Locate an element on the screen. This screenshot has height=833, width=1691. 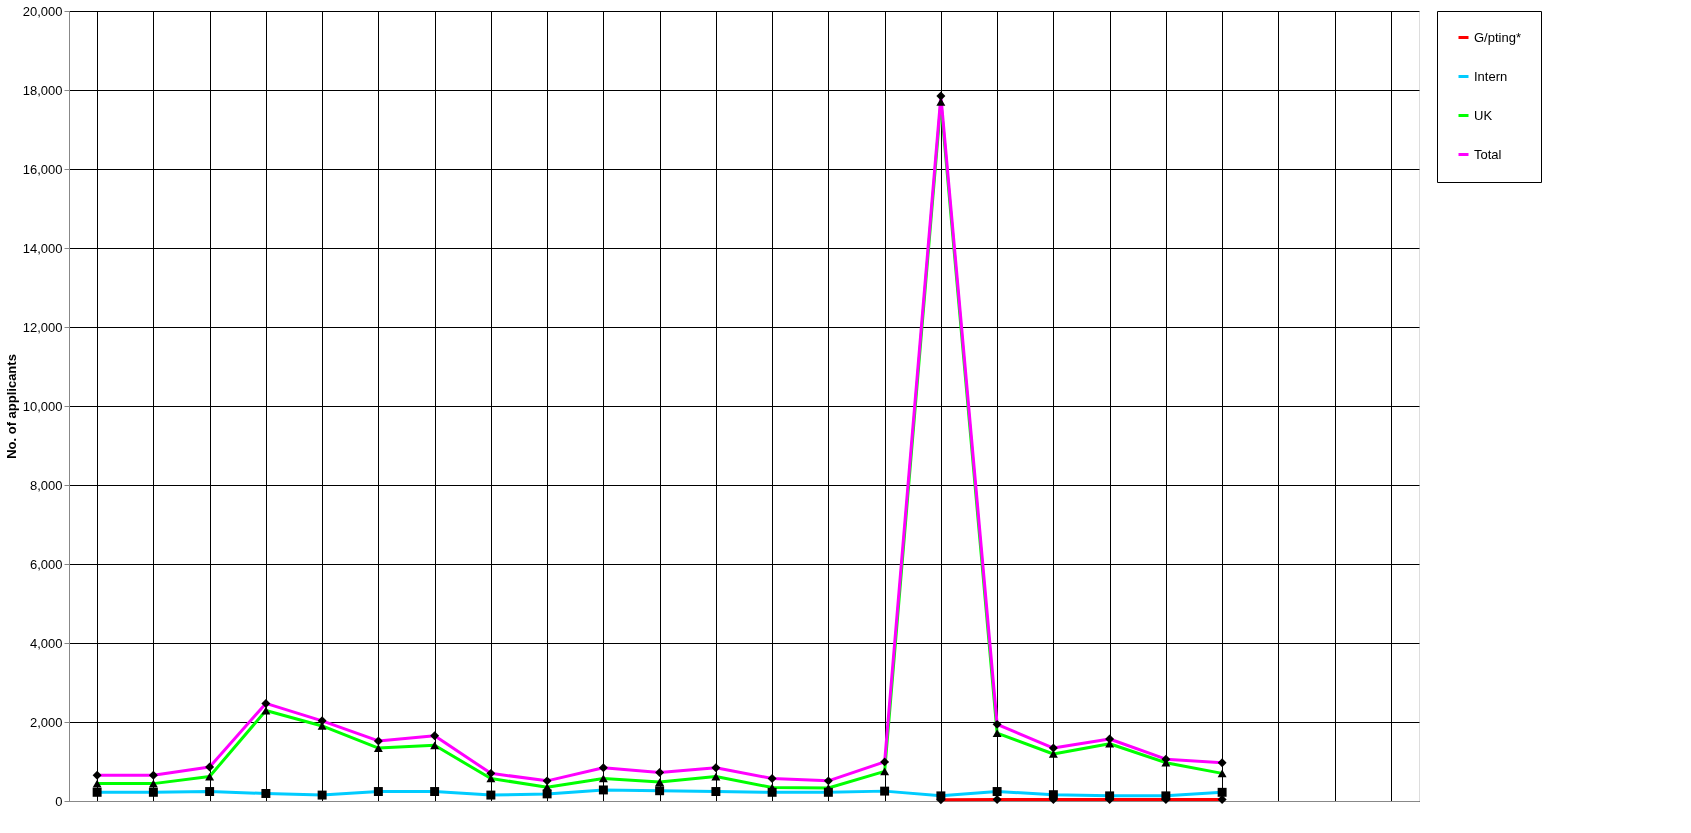
y-tick-label: 10,000 is located at coordinates (42, 406).